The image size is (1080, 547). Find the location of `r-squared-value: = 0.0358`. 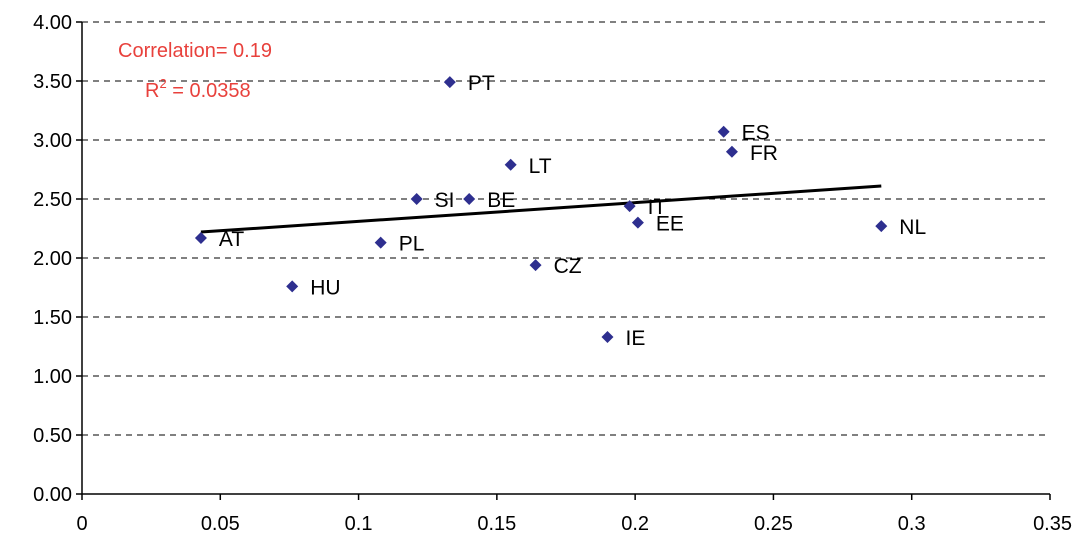

r-squared-value: = 0.0358 is located at coordinates (209, 91).